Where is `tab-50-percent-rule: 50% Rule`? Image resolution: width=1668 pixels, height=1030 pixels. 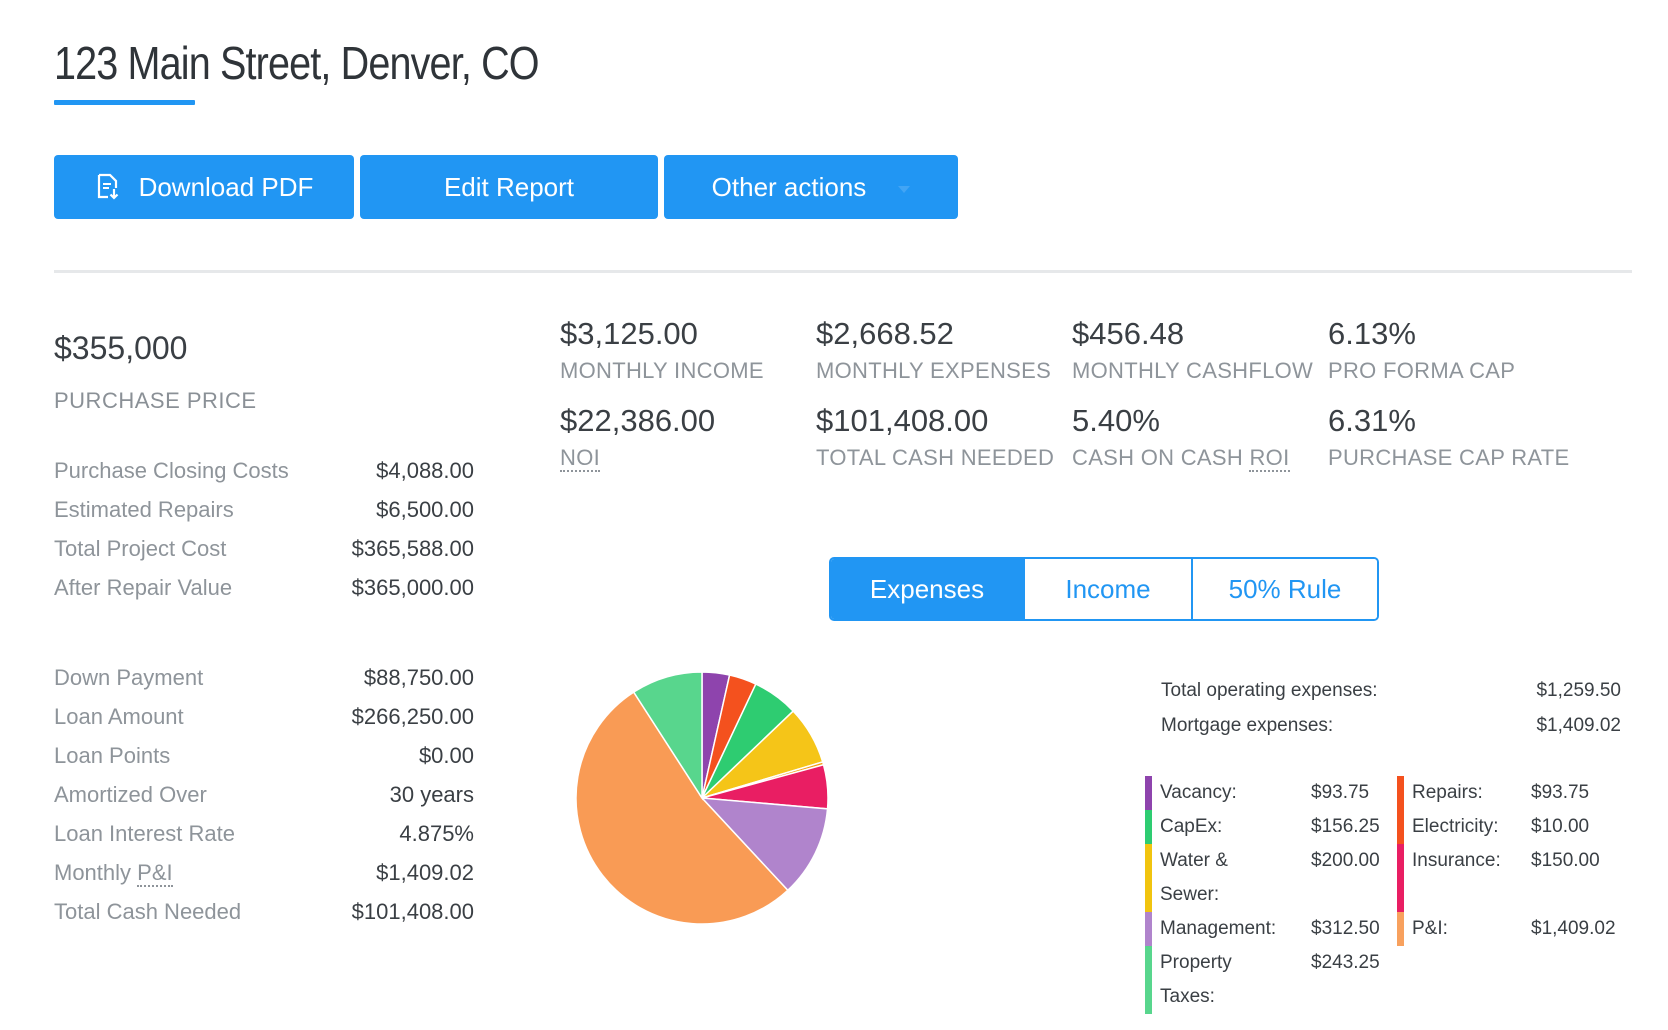
tab-50-percent-rule: 50% Rule is located at coordinates (1285, 589).